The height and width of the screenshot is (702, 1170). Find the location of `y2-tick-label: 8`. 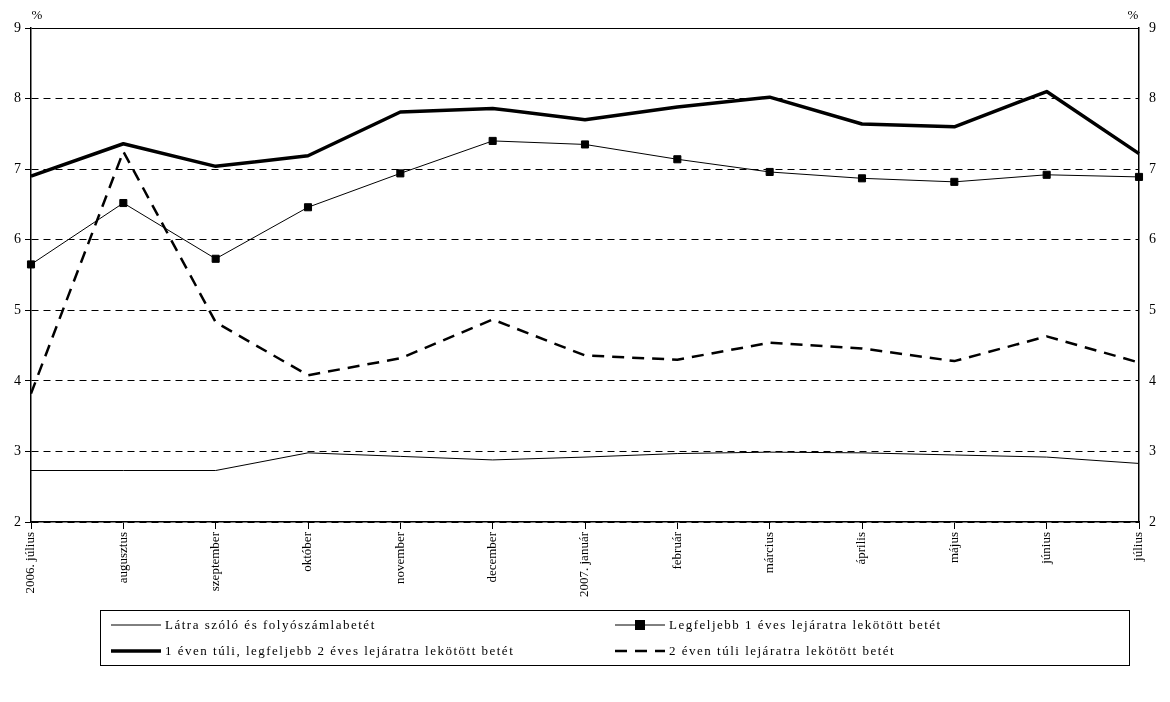

y2-tick-label: 8 is located at coordinates (1152, 98).